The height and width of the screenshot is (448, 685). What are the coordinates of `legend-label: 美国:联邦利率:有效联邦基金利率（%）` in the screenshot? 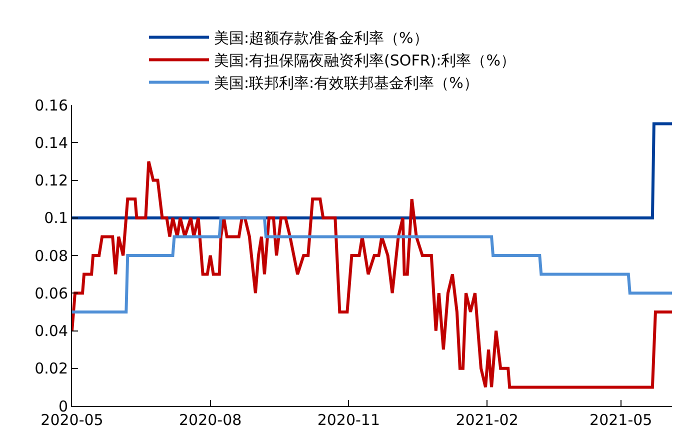 It's located at (346, 83).